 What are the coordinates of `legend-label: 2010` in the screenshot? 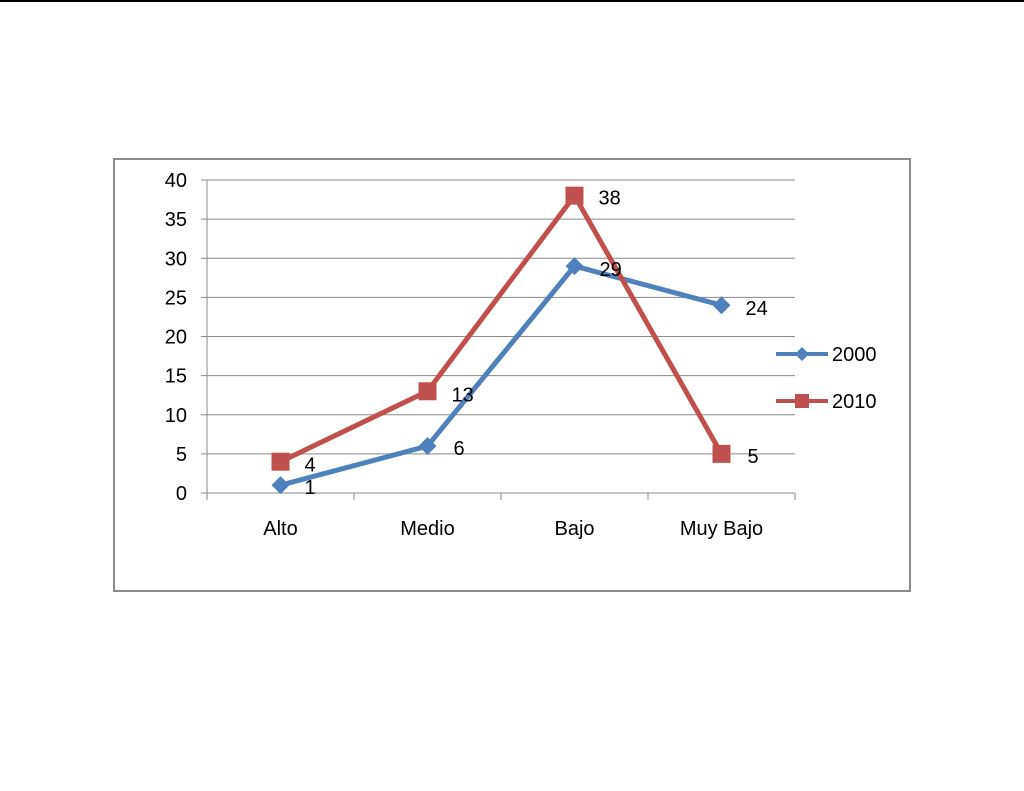 It's located at (854, 402).